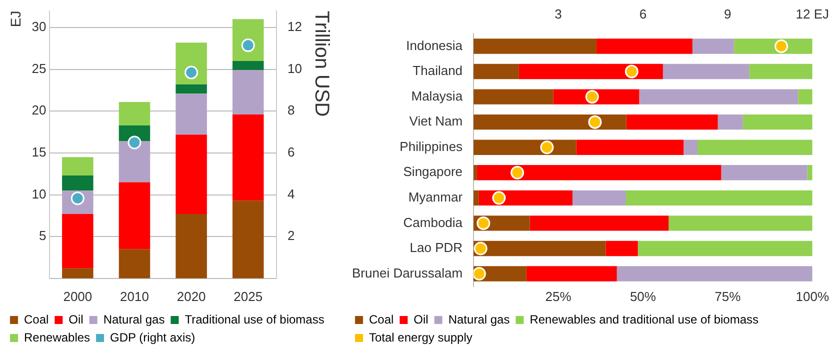  I want to click on x2-tick-label: 12 EJ, so click(812, 14).